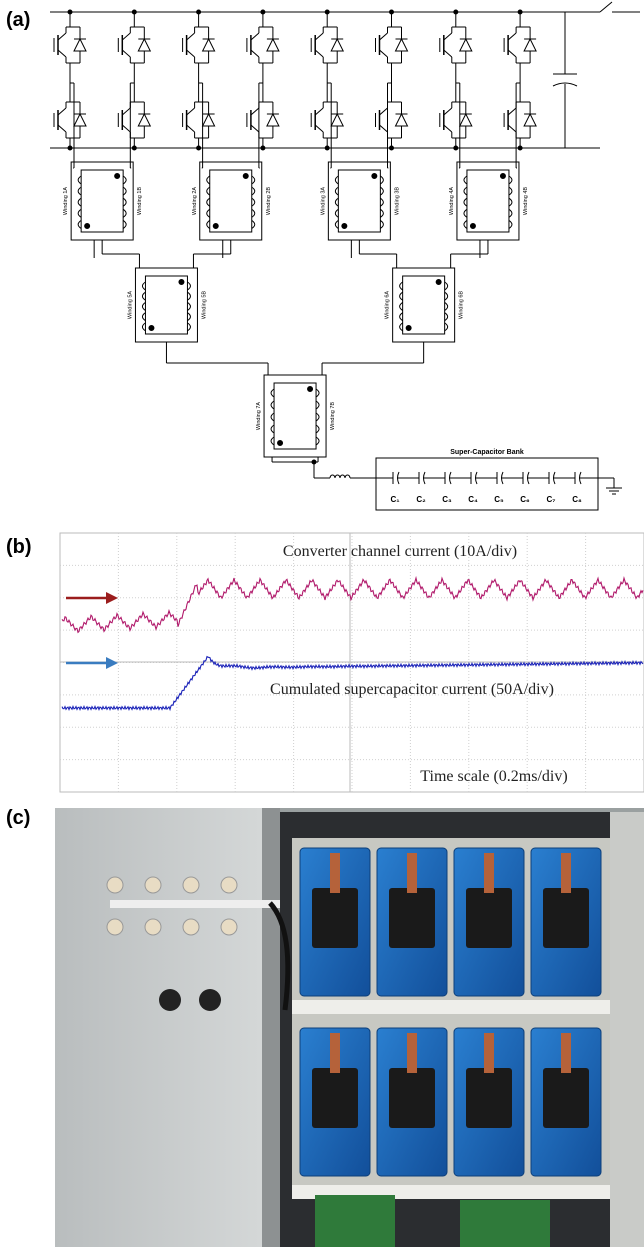 The height and width of the screenshot is (1247, 644). Describe the element at coordinates (388, 305) in the screenshot. I see `winding-label: Winding 6A` at that location.